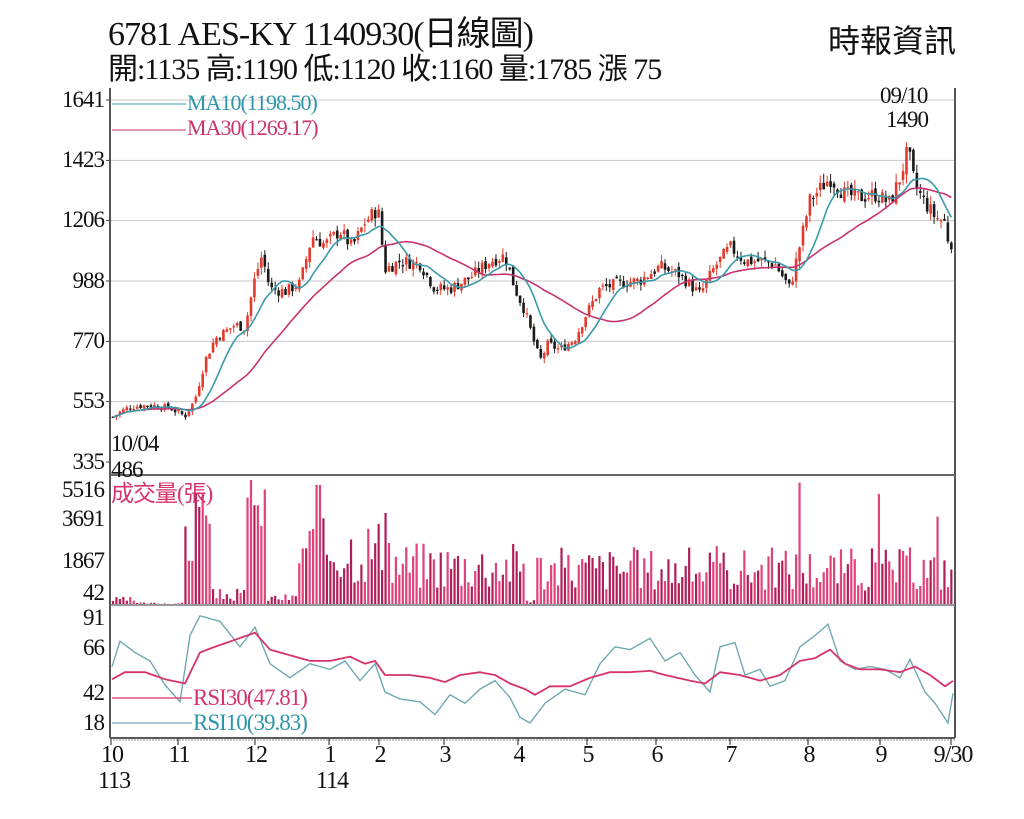 The image size is (1024, 819). What do you see at coordinates (250, 697) in the screenshot?
I see `rsi30-legend: RSI30(47.81)` at bounding box center [250, 697].